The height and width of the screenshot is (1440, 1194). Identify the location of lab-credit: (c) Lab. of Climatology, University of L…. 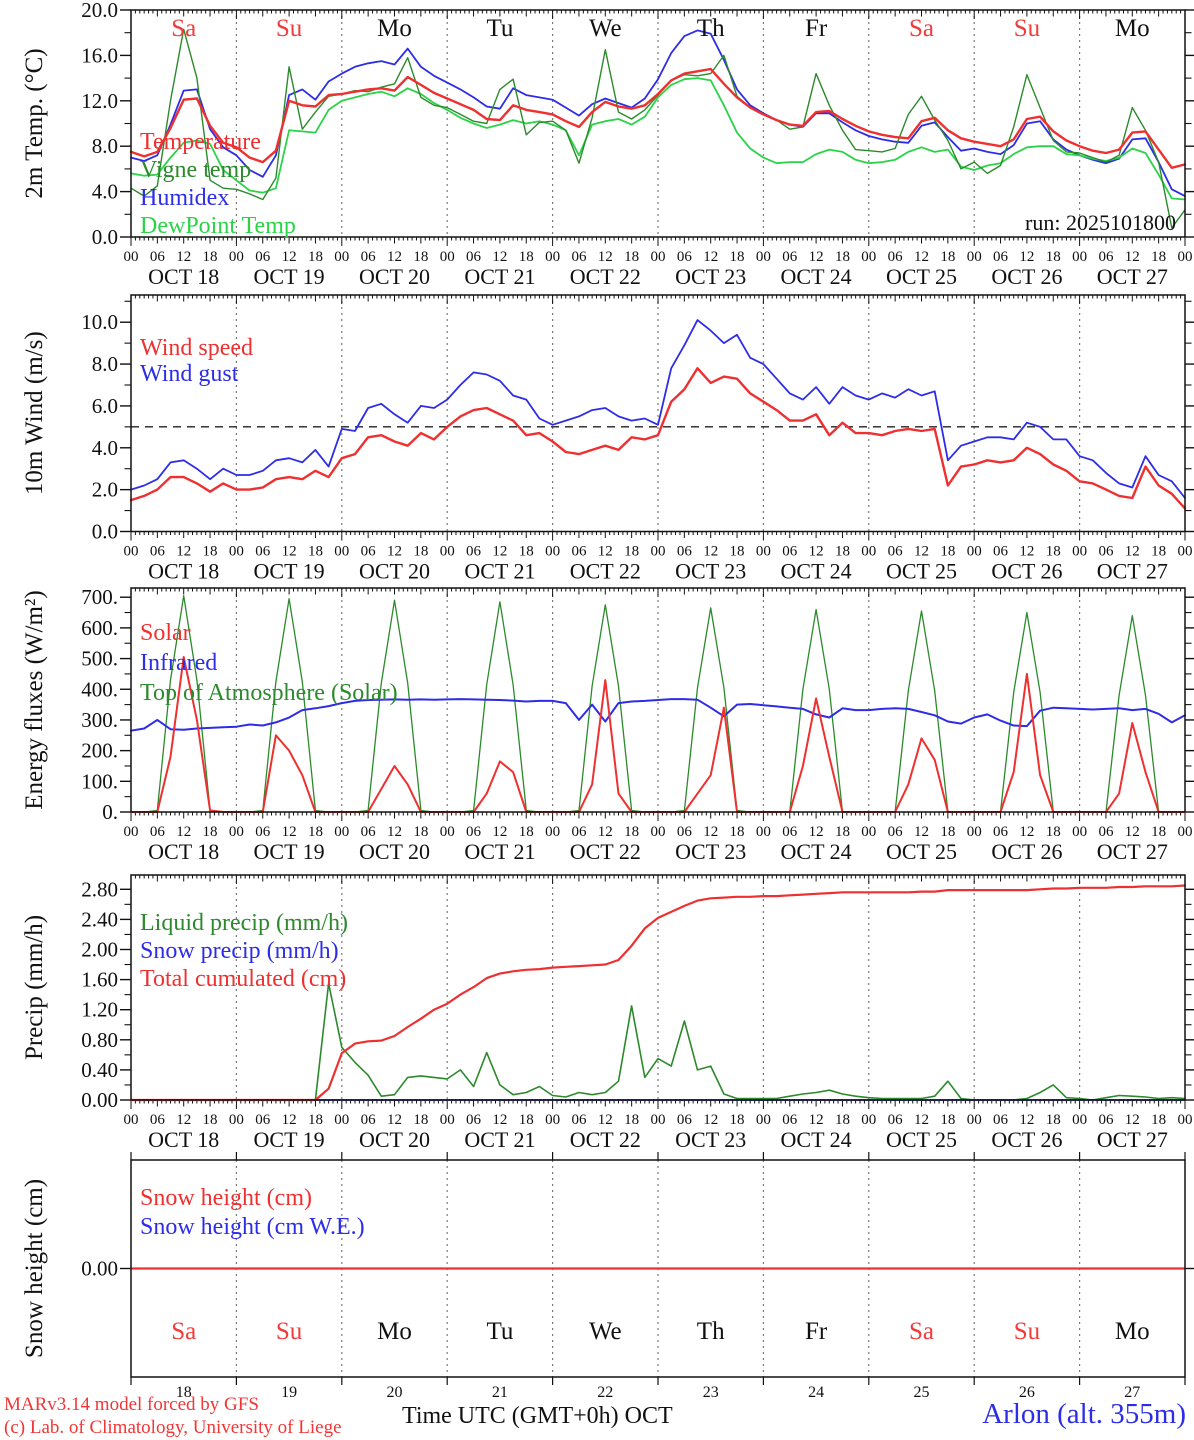
(173, 1427).